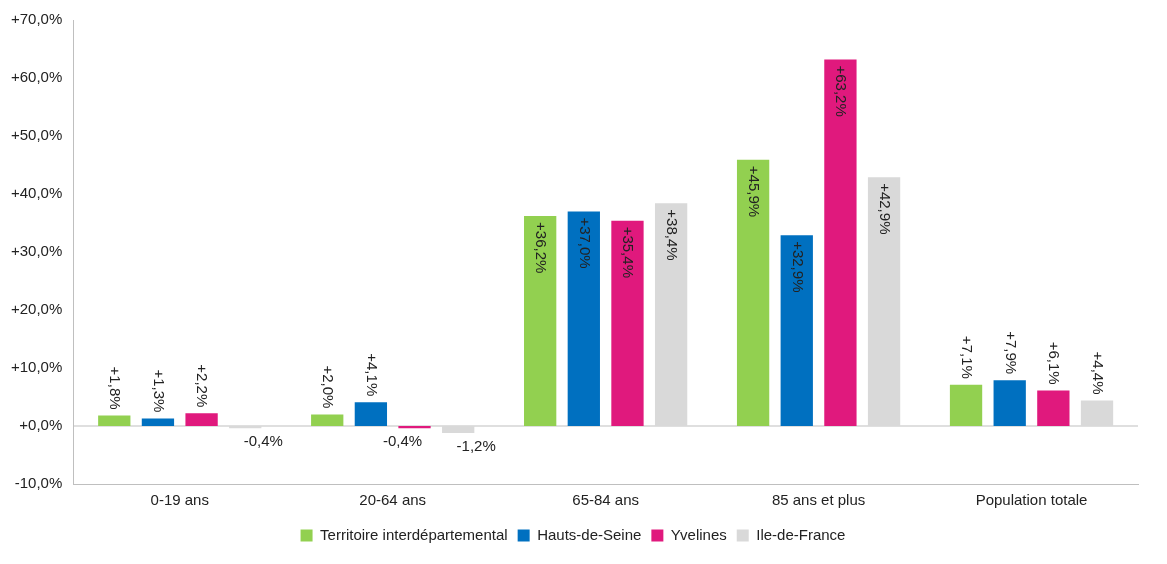 The width and height of the screenshot is (1167, 564). What do you see at coordinates (41, 425) in the screenshot?
I see `y-tick-label: +0,0%` at bounding box center [41, 425].